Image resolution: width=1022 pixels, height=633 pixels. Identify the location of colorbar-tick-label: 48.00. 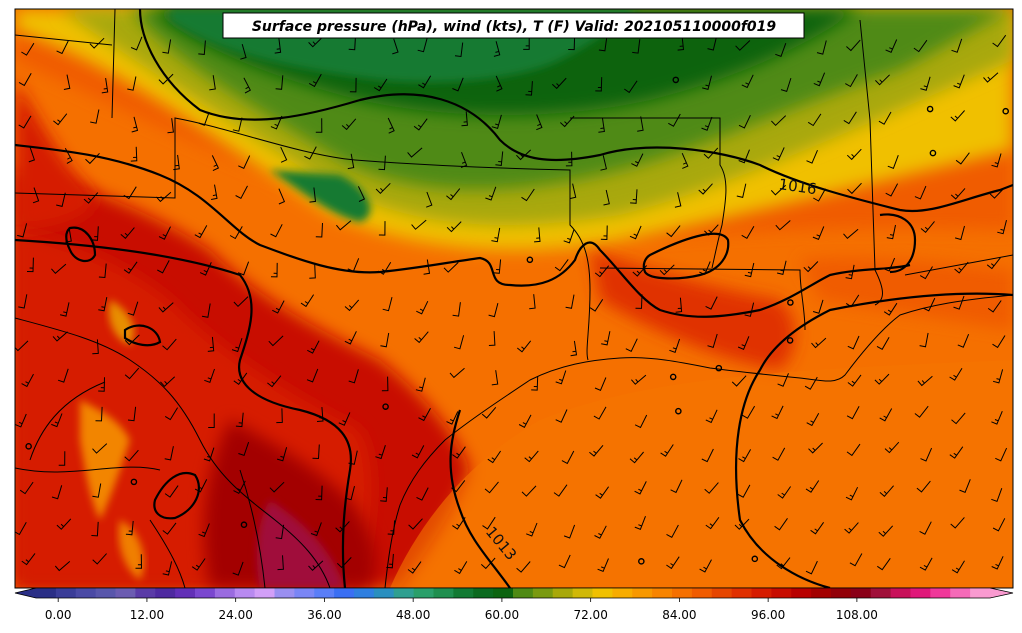
(413, 615).